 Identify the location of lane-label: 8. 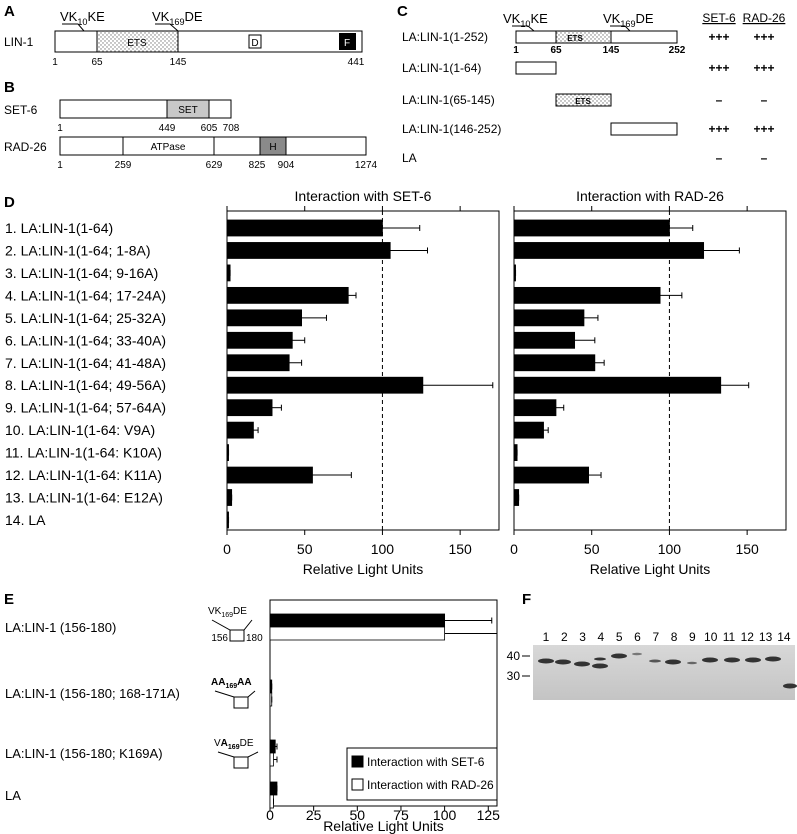
(674, 637).